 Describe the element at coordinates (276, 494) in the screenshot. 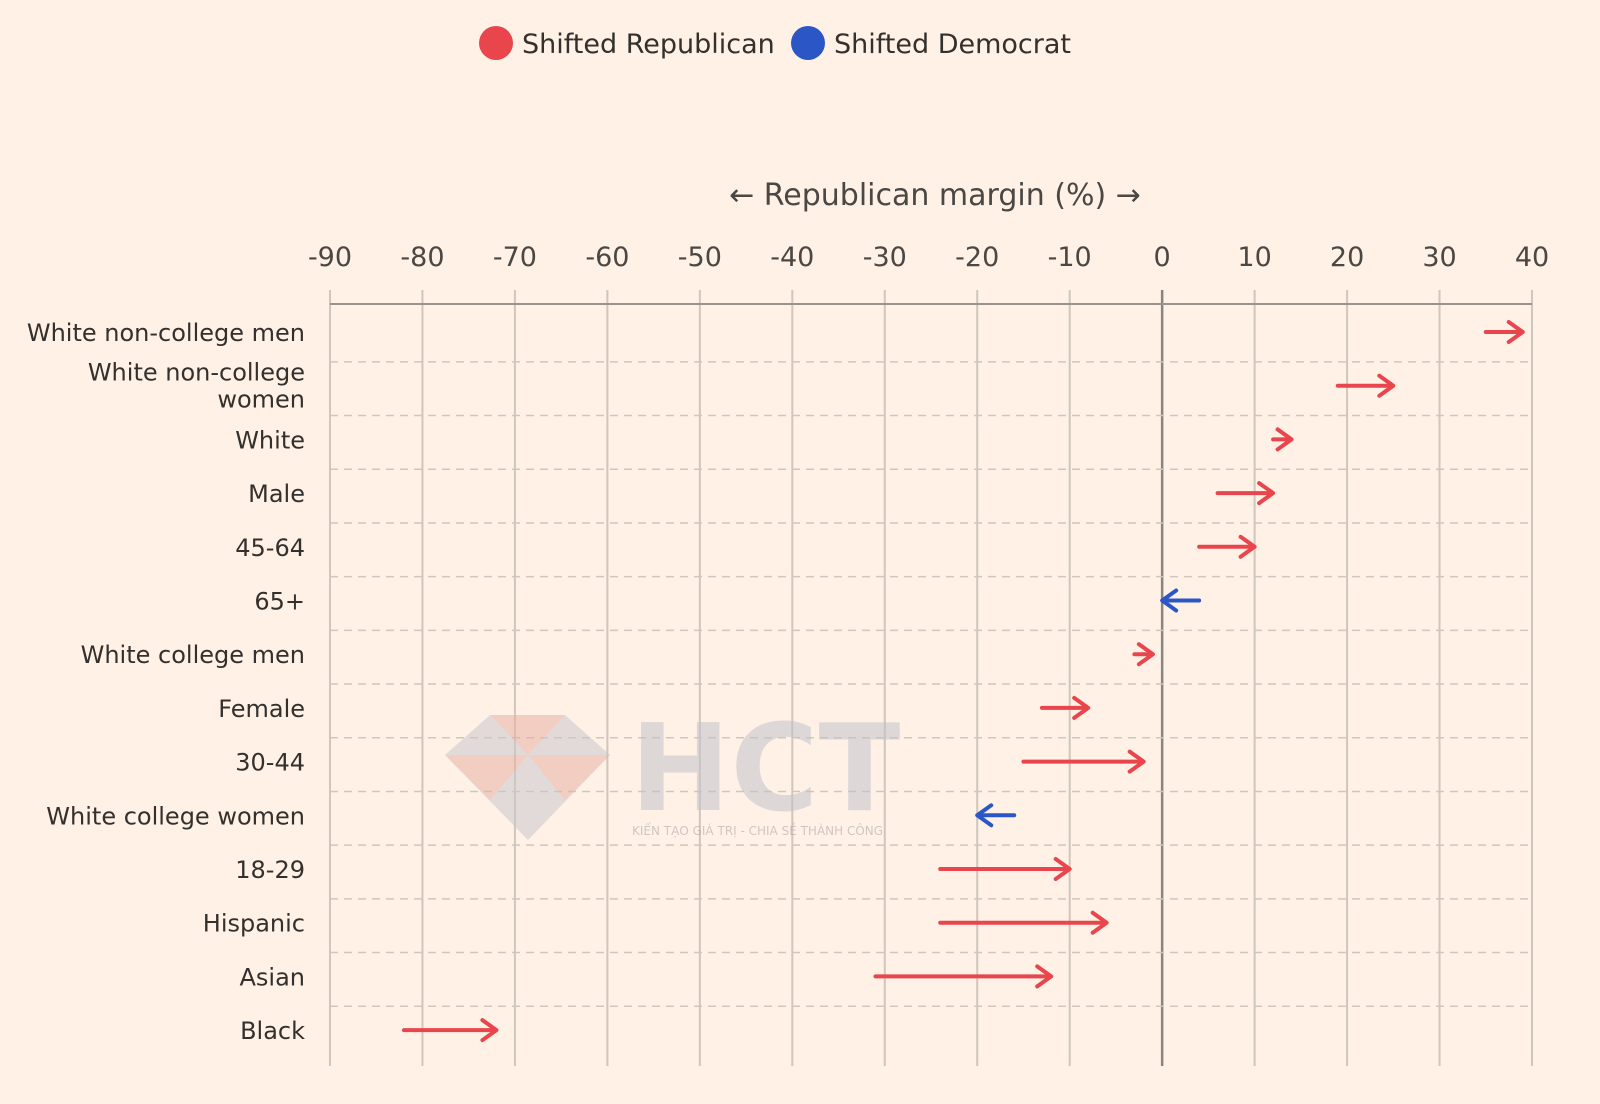

I see `category-label: Male` at that location.